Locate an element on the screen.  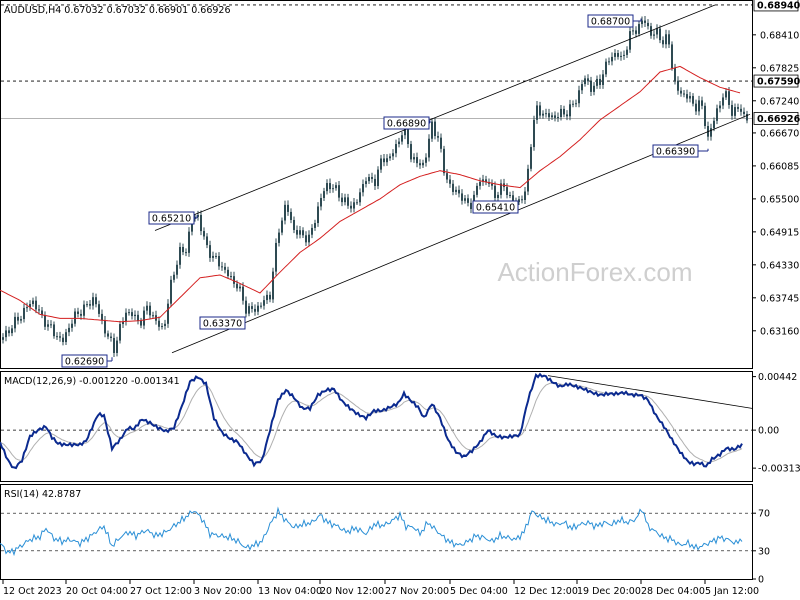
x-axis-label: 5 Jan 12:00 is located at coordinates (732, 591).